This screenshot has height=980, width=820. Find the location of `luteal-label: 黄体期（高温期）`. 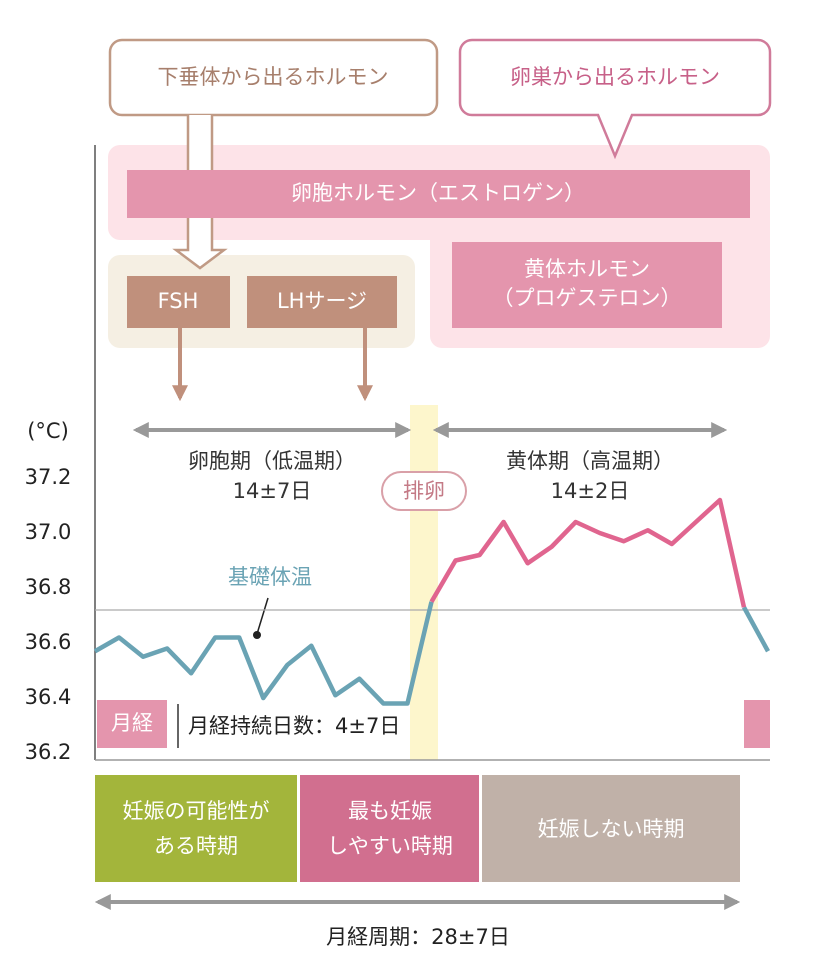

luteal-label: 黄体期（高温期） is located at coordinates (590, 461).